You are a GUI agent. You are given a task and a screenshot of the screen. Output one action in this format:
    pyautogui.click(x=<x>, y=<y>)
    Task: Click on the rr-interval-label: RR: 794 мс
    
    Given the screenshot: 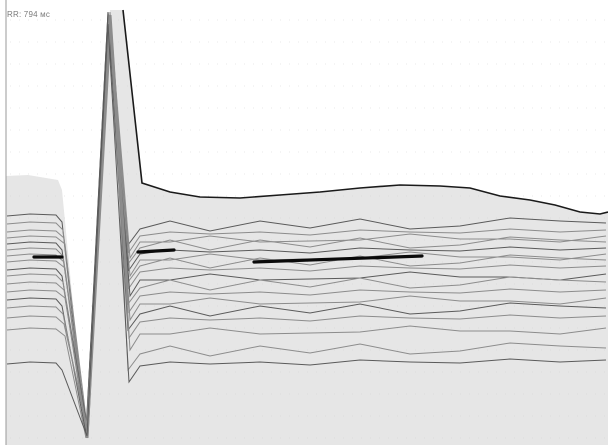 What is the action you would take?
    pyautogui.click(x=29, y=14)
    